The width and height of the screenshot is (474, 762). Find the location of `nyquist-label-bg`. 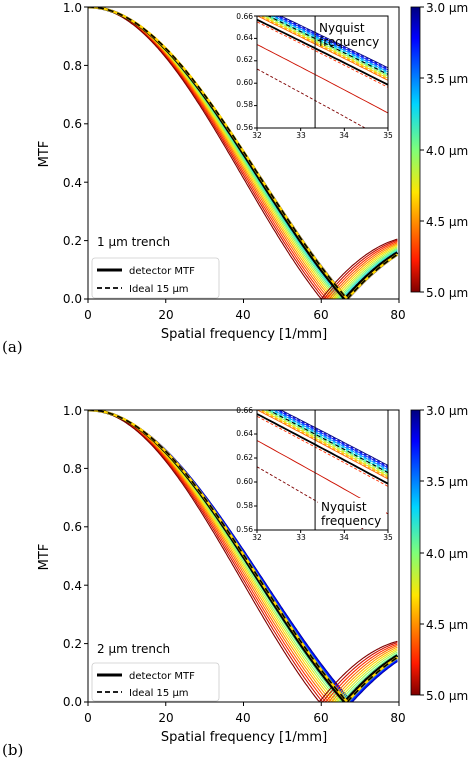

nyquist-label-bg is located at coordinates (352, 513).